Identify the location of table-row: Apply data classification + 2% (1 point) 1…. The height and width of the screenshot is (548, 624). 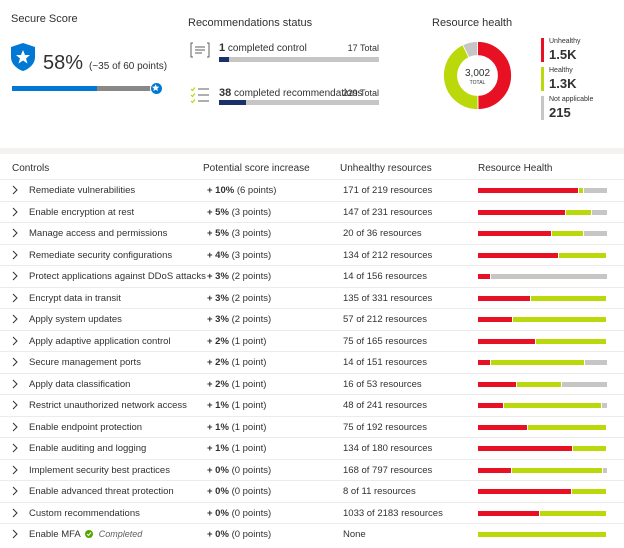
(312, 383).